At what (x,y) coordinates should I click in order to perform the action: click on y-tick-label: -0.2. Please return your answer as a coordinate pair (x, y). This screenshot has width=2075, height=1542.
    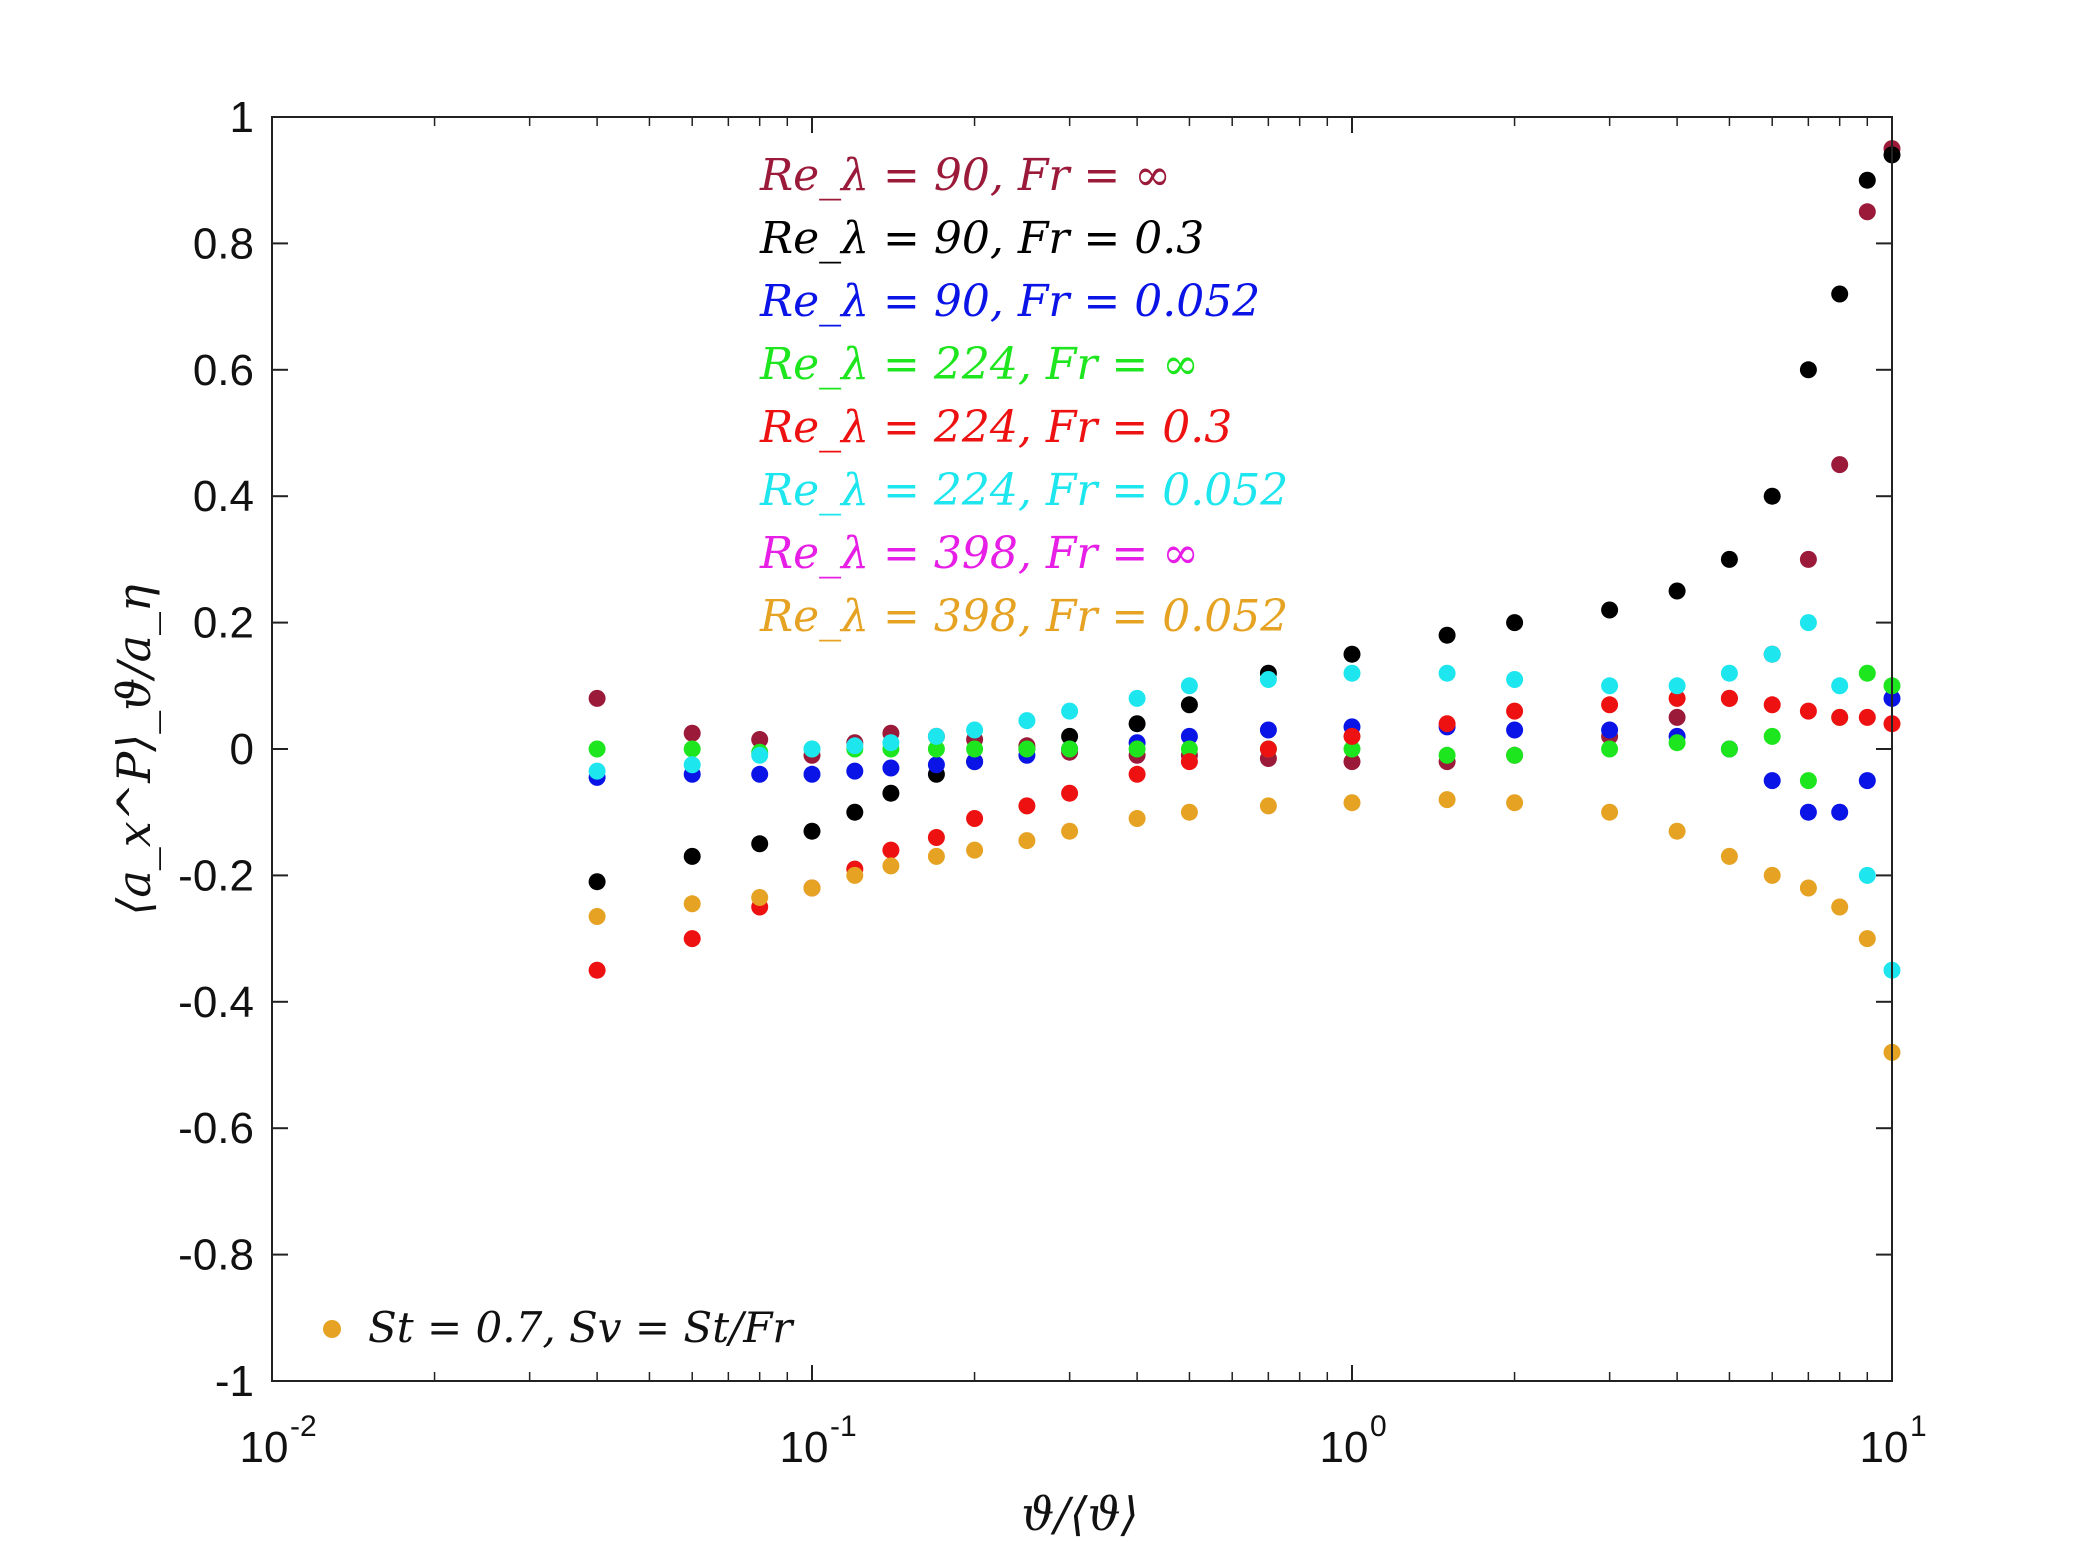
    Looking at the image, I should click on (216, 875).